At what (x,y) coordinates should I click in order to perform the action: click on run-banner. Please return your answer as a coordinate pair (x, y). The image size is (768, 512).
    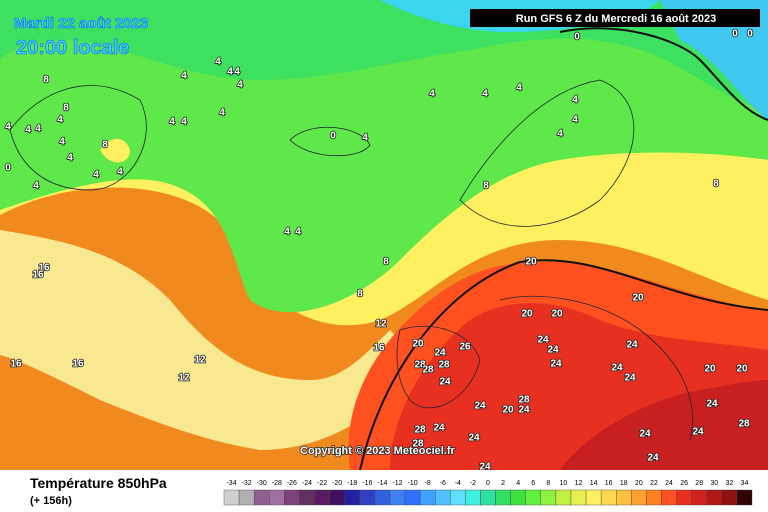
    Looking at the image, I should click on (615, 18).